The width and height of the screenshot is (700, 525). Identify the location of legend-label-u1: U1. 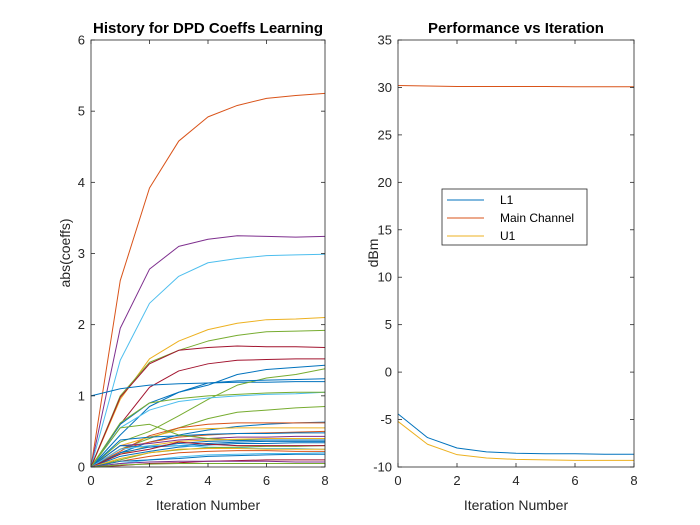
(508, 236).